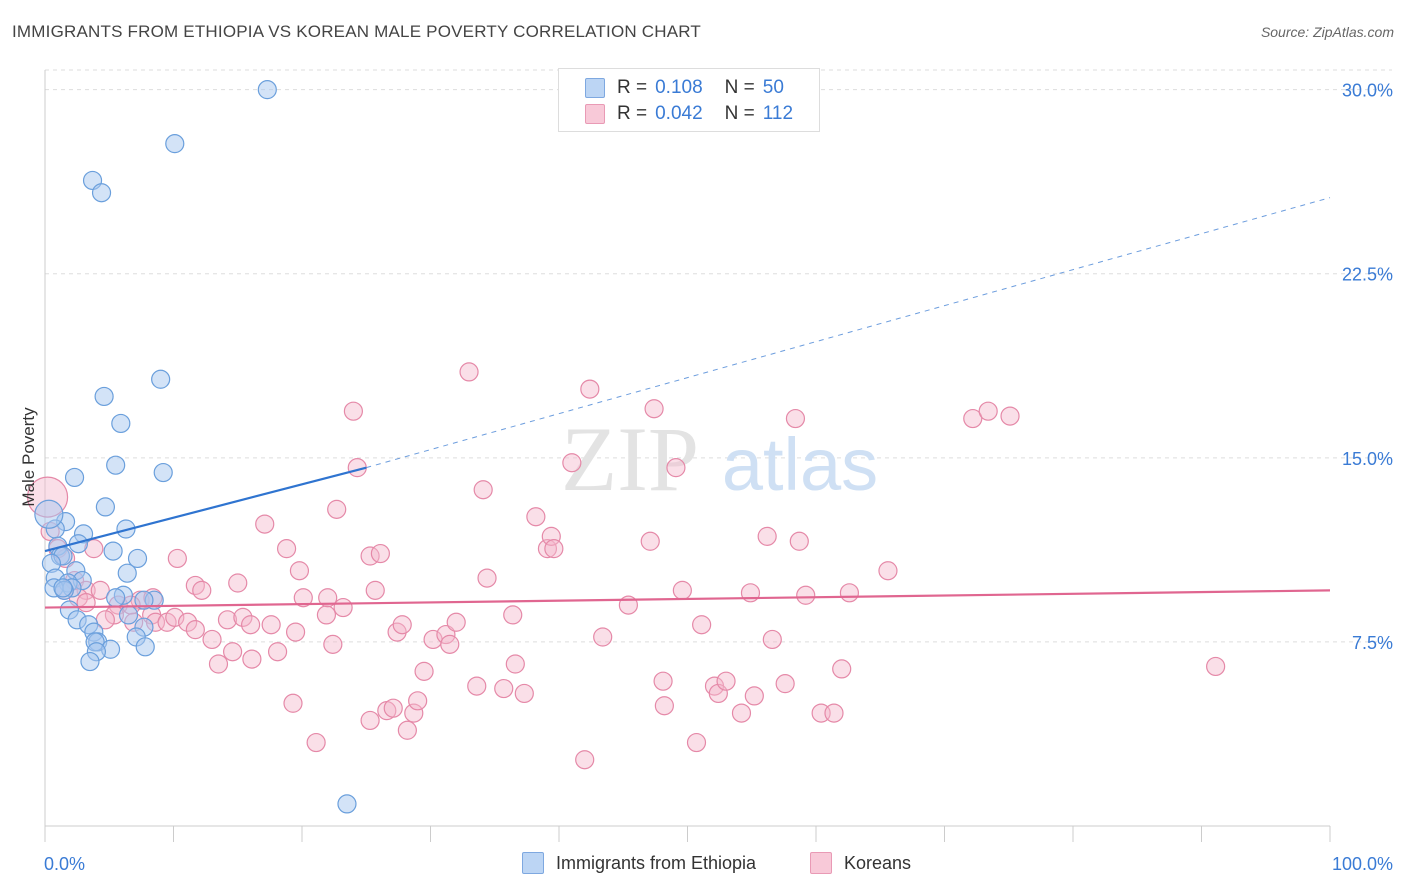 Image resolution: width=1406 pixels, height=892 pixels. Describe the element at coordinates (632, 113) in the screenshot. I see `legend-r-label: R =` at that location.